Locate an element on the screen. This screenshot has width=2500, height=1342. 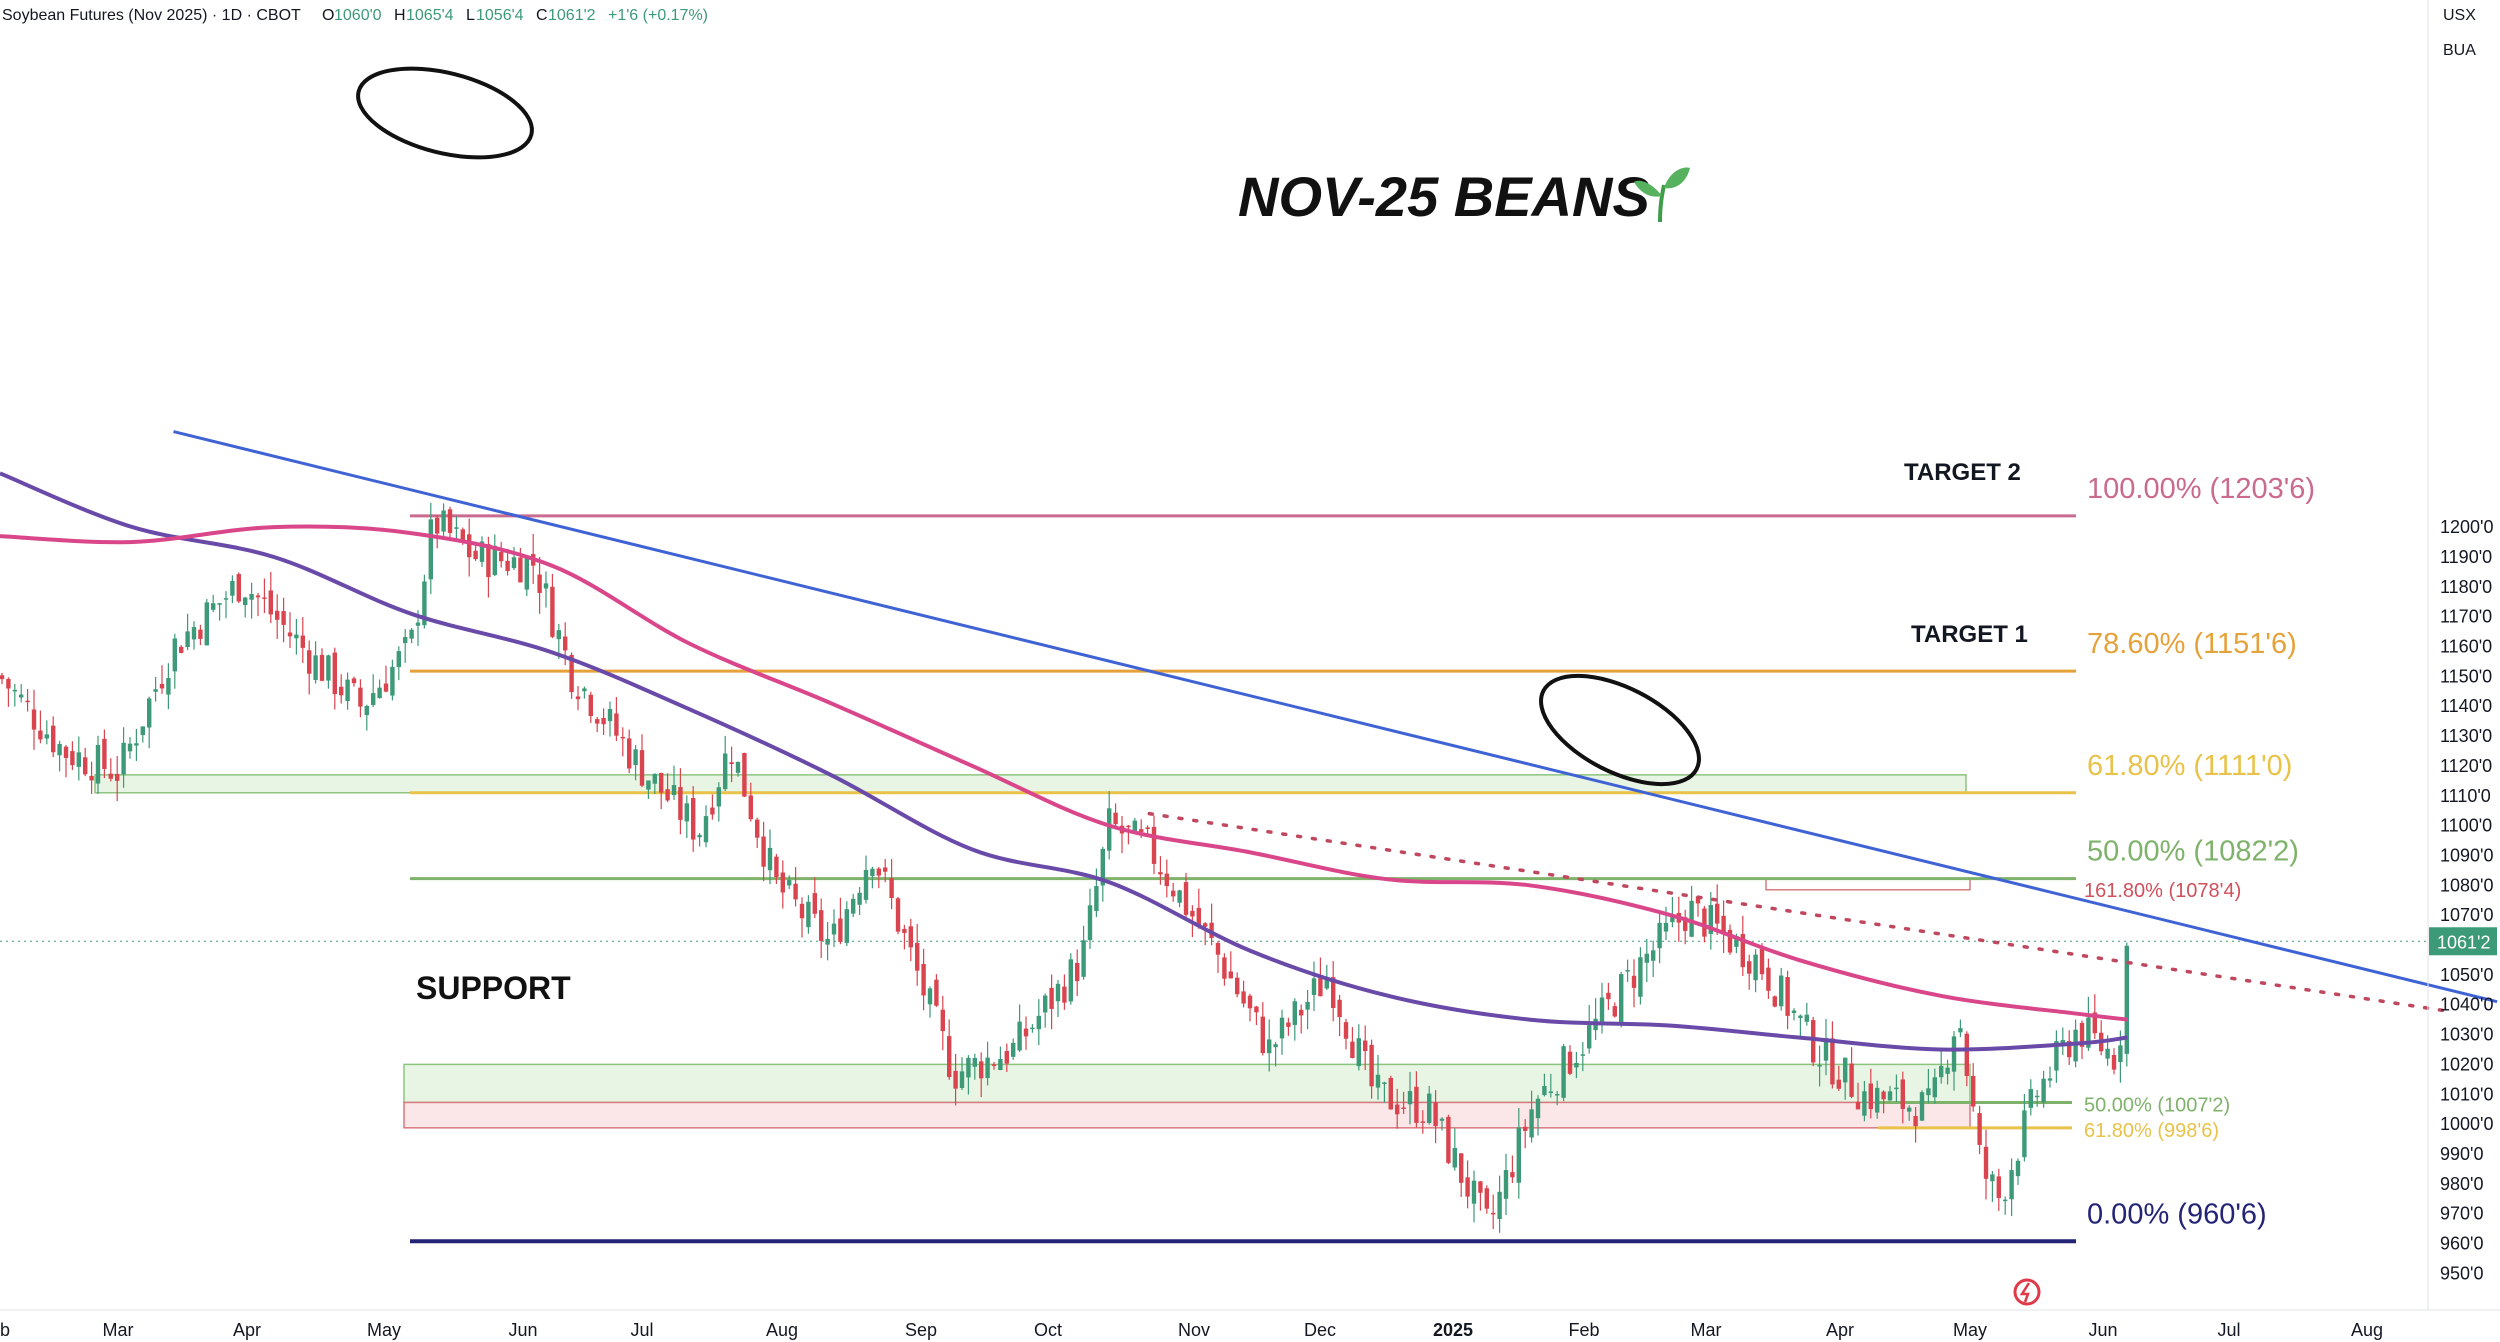
price-tick: 960'0 is located at coordinates (2461, 1244).